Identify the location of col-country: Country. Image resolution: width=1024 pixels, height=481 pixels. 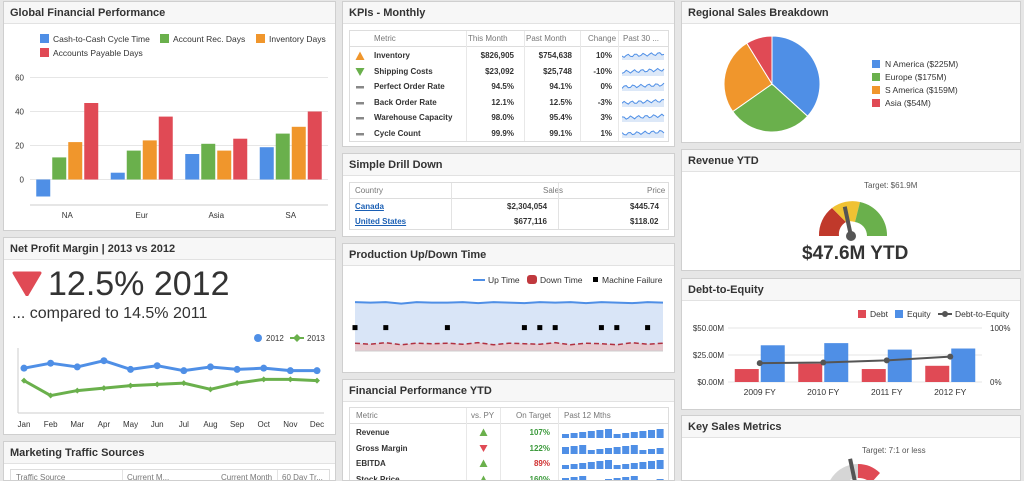
(369, 190).